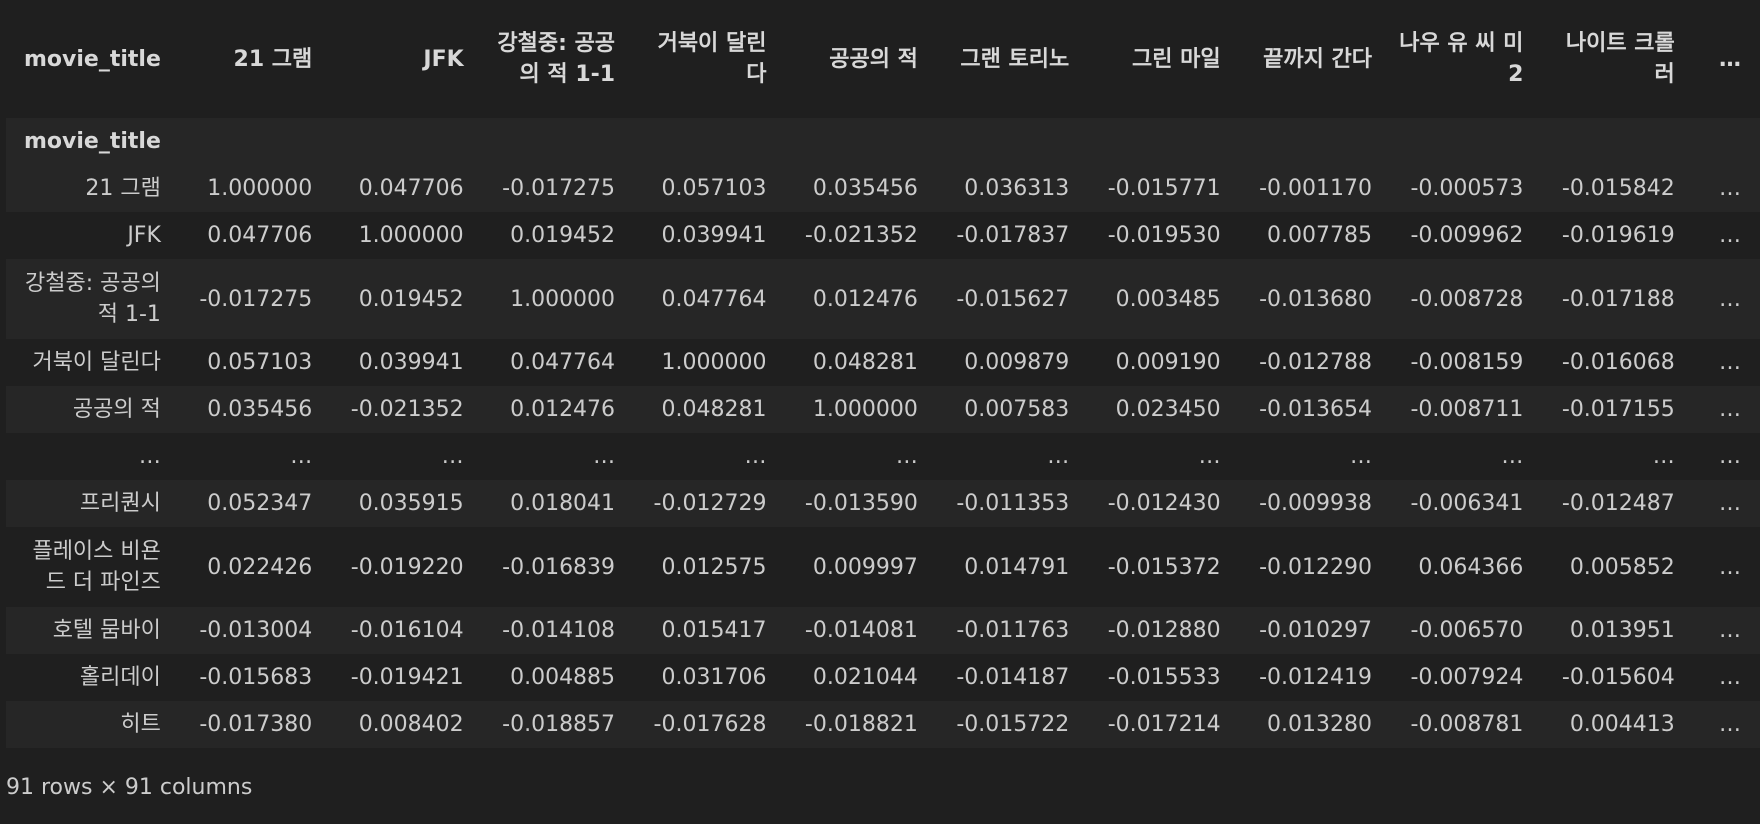  I want to click on table-cell: -0.000573, so click(1467, 188).